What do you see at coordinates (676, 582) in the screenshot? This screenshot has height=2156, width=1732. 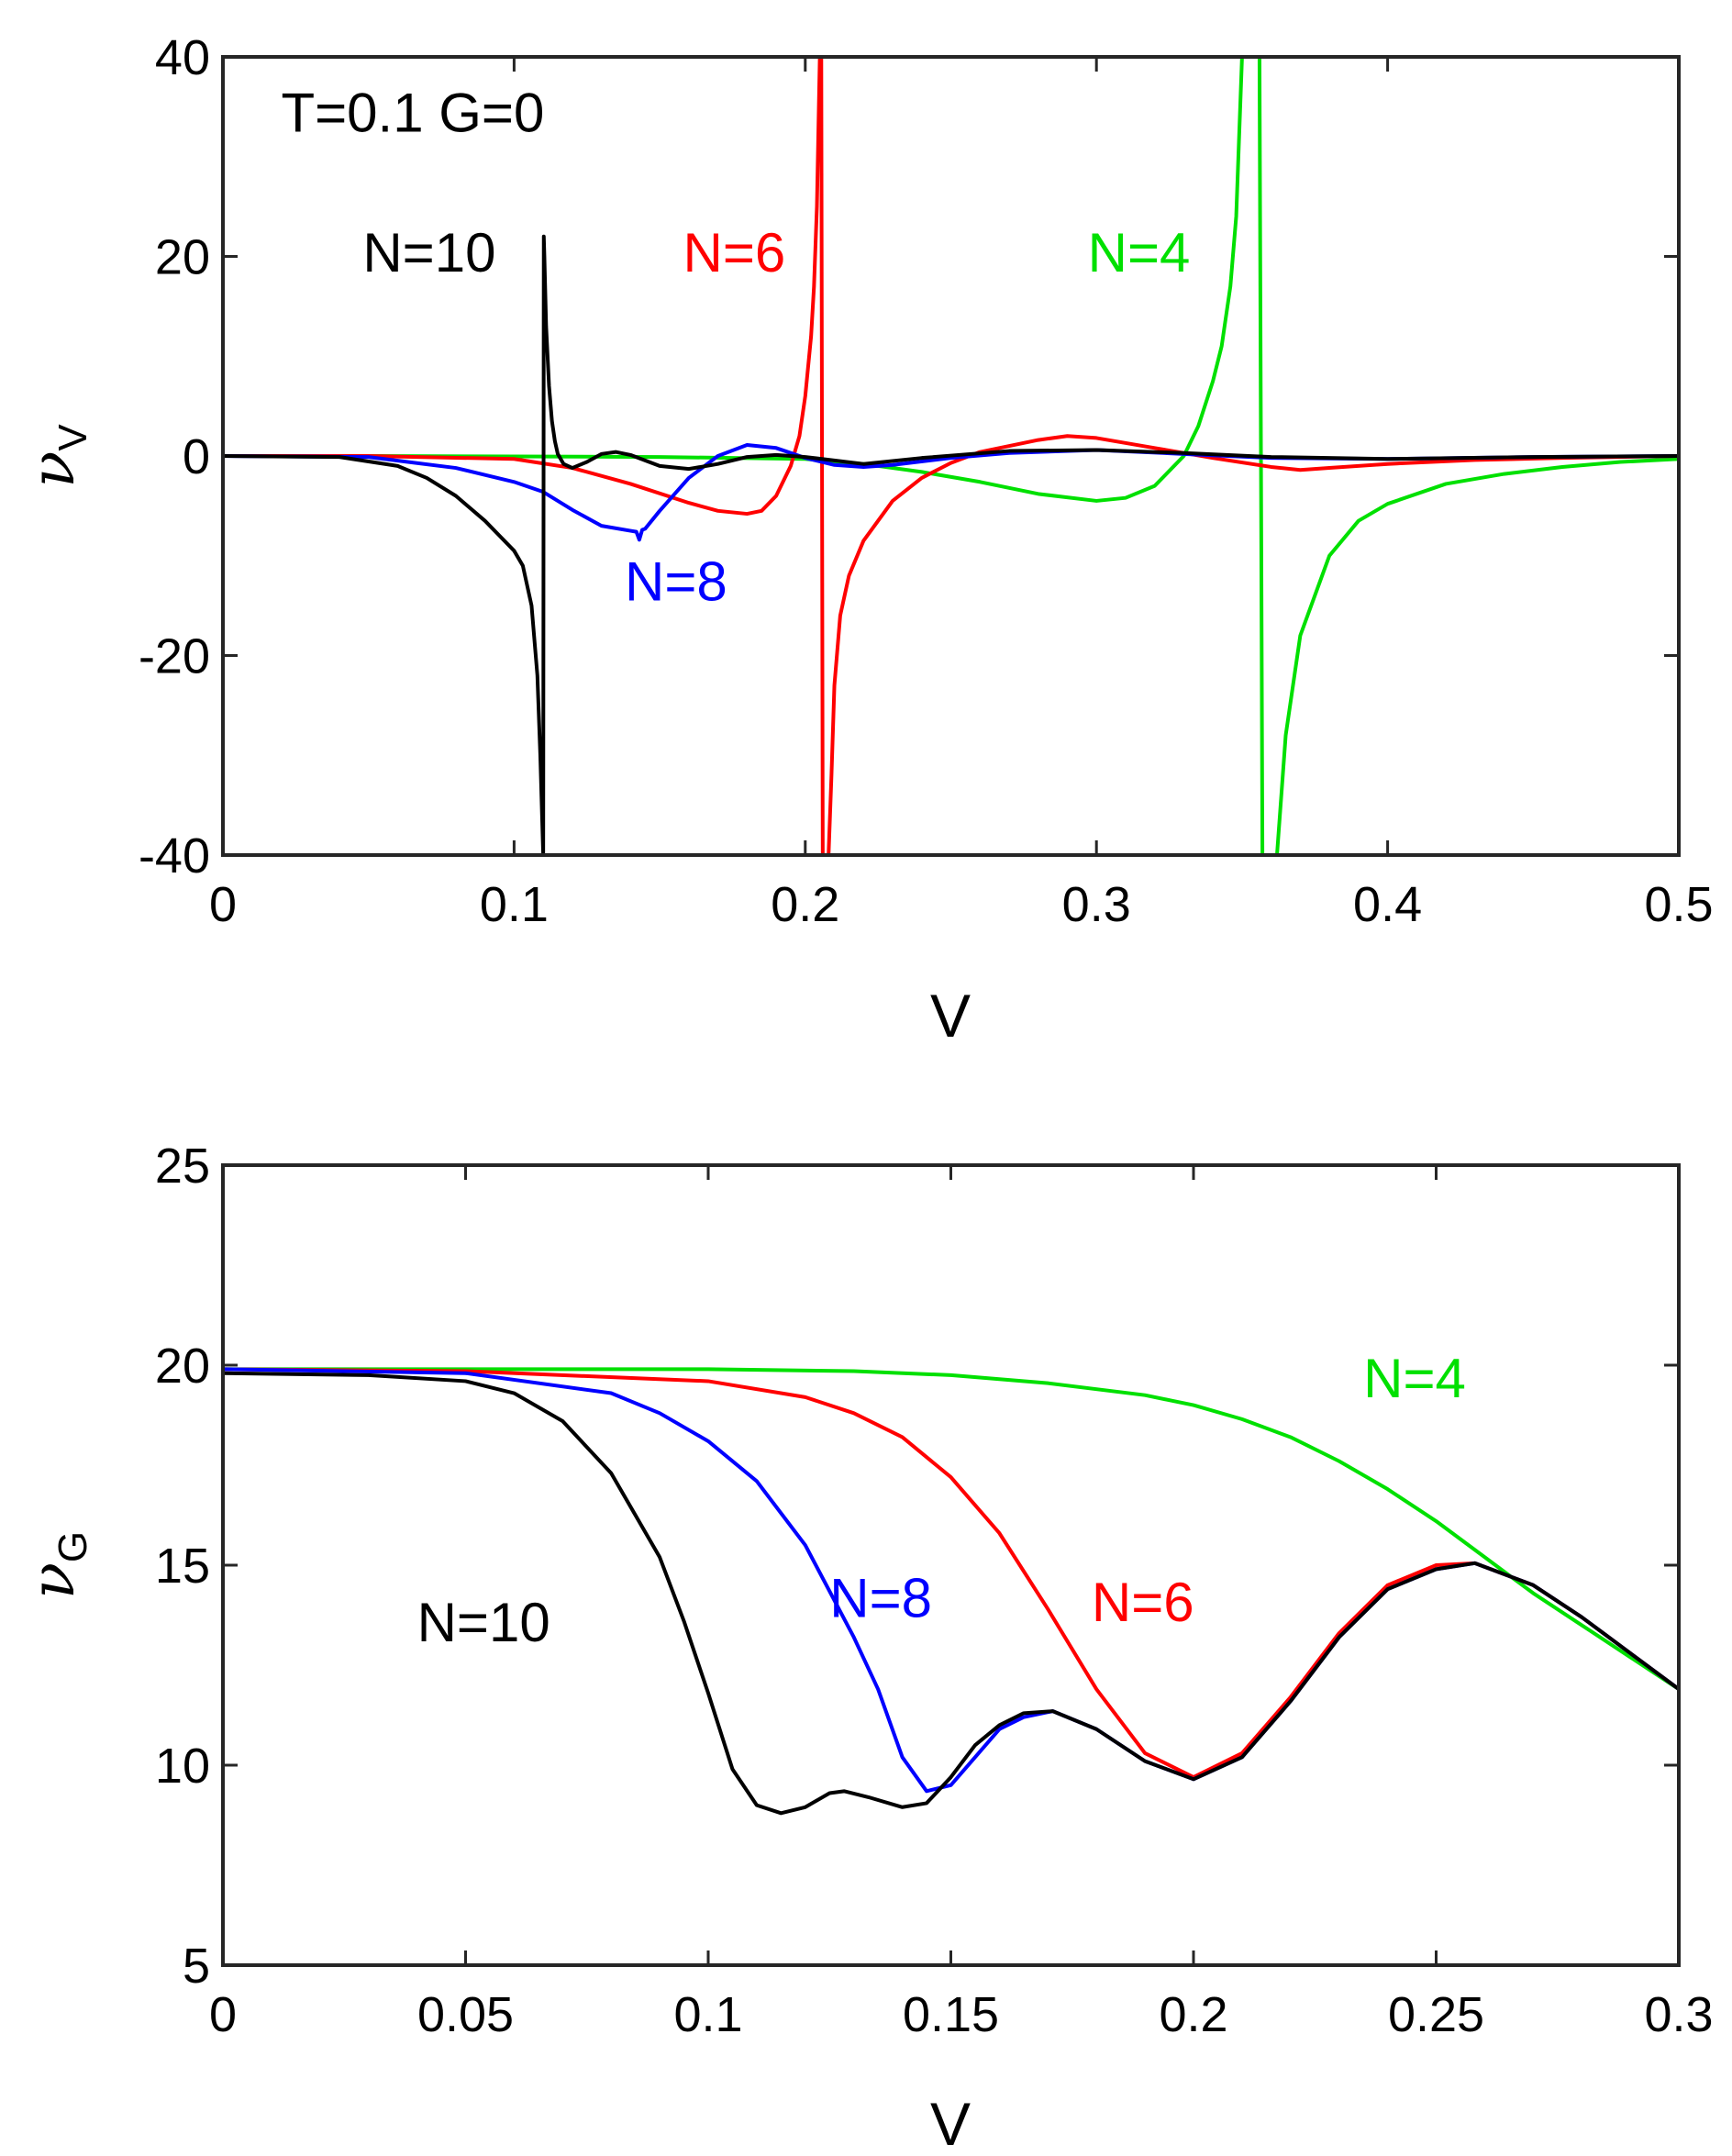 I see `top-annotation-n-8: N=8` at bounding box center [676, 582].